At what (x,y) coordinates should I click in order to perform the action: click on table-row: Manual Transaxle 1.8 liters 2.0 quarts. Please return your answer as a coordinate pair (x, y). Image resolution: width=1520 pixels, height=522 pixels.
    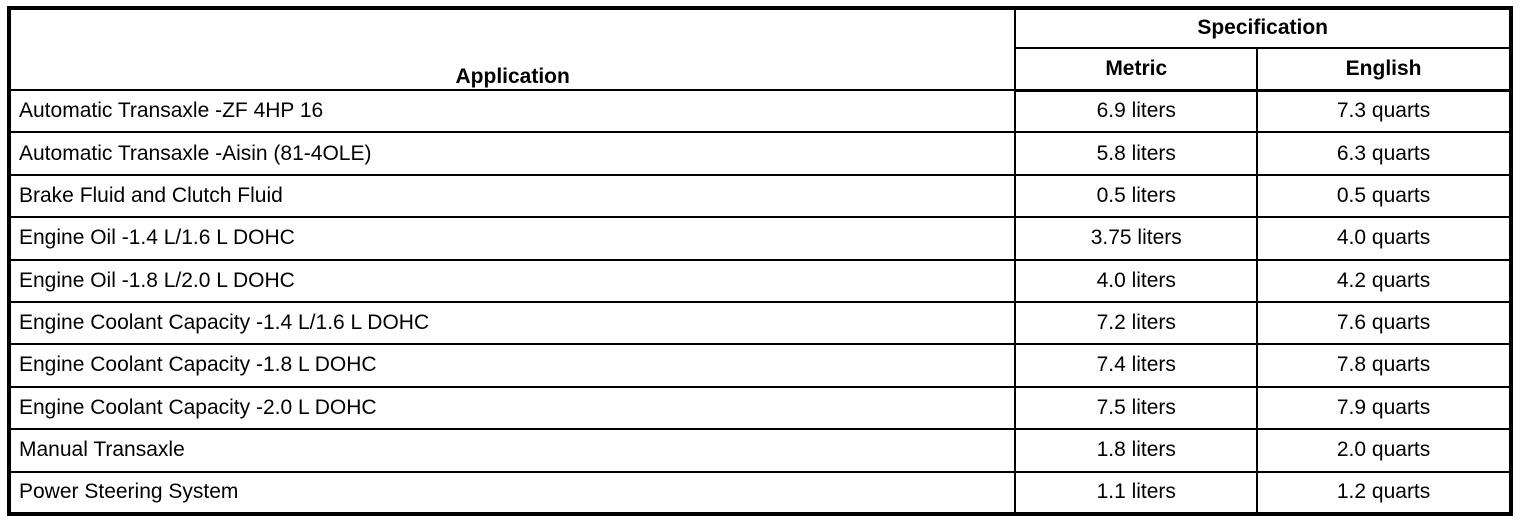
    Looking at the image, I should click on (759, 450).